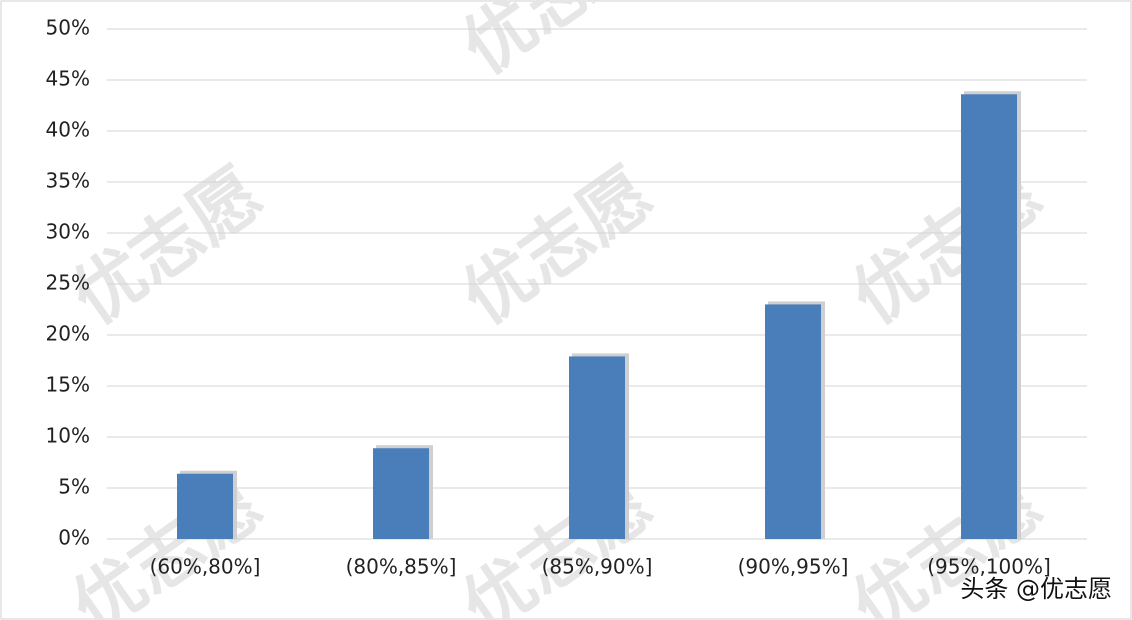 This screenshot has width=1132, height=620. Describe the element at coordinates (205, 567) in the screenshot. I see `x-tick-label: (60%,80%]` at that location.